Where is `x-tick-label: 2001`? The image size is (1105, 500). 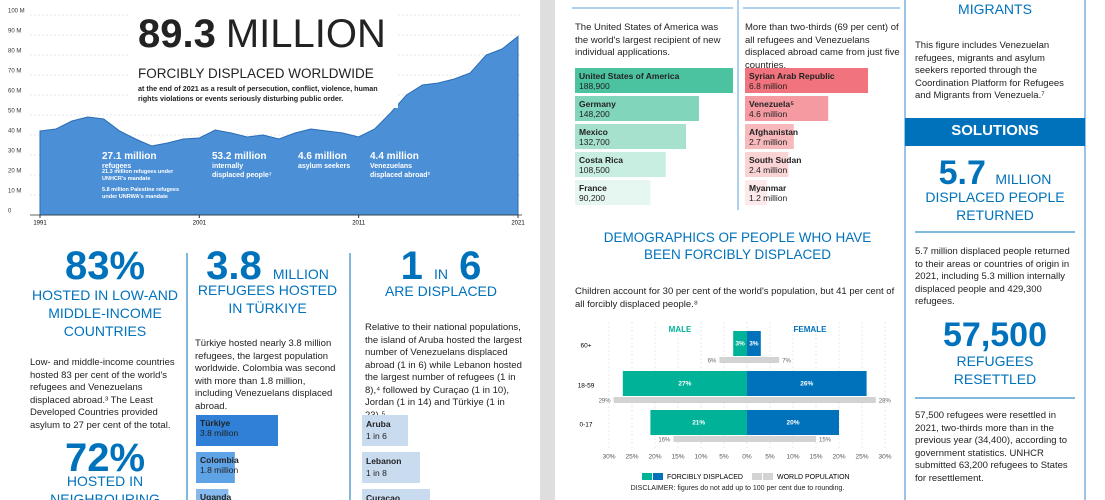
x-tick-label: 2001 is located at coordinates (200, 224).